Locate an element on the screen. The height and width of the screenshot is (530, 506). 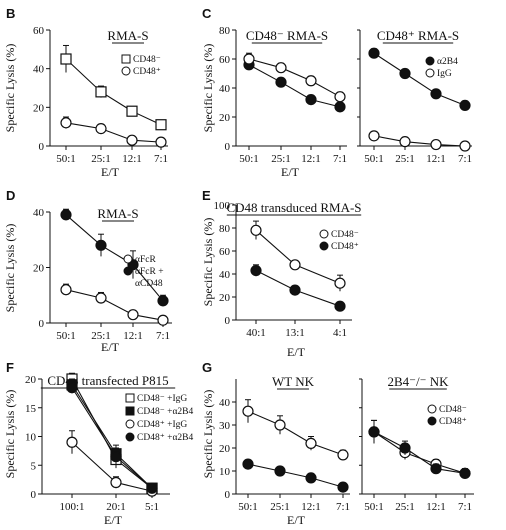
legend-label: CD48⁻ +α2B4 is located at coordinates (165, 412).